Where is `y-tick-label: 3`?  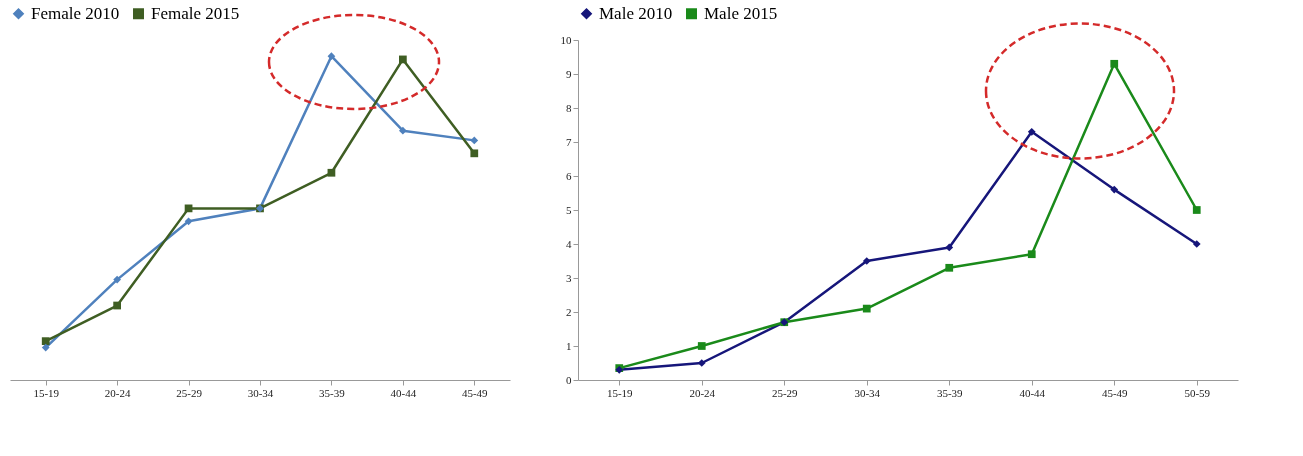
y-tick-label: 3 is located at coordinates (569, 277).